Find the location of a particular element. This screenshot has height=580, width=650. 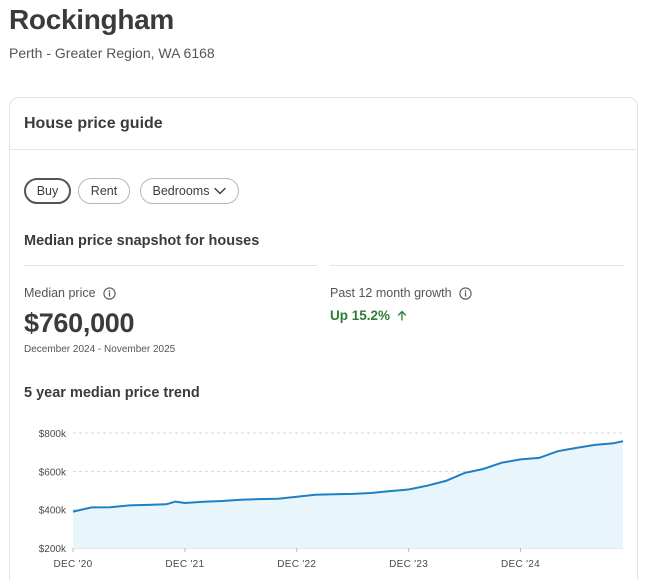

y-tick-label: $200k is located at coordinates (53, 549).